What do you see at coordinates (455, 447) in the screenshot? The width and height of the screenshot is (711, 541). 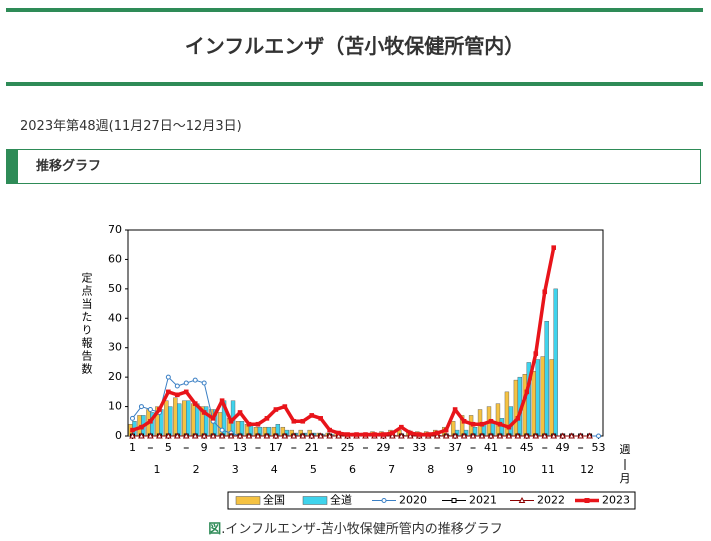 I see `x-tick-label: 37` at bounding box center [455, 447].